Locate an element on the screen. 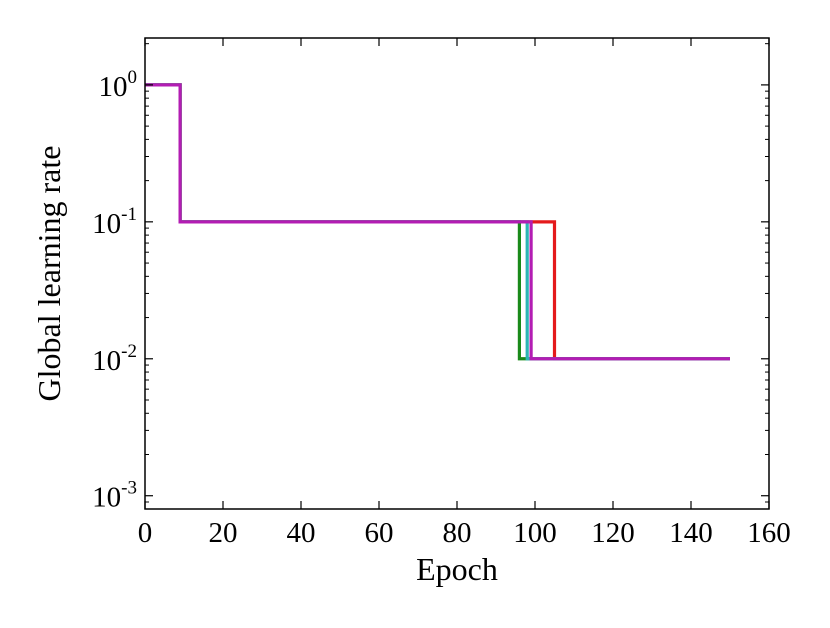  y-tick-label: 10⁻² is located at coordinates (114, 359).